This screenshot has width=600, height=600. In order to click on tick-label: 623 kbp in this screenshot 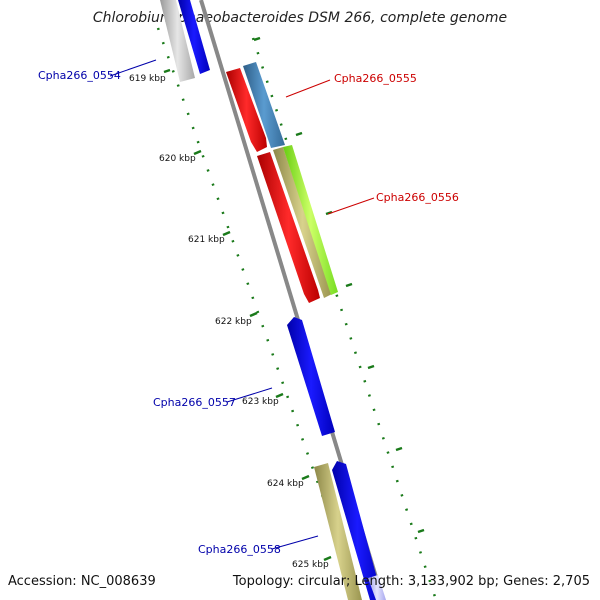, I will do `click(260, 402)`.